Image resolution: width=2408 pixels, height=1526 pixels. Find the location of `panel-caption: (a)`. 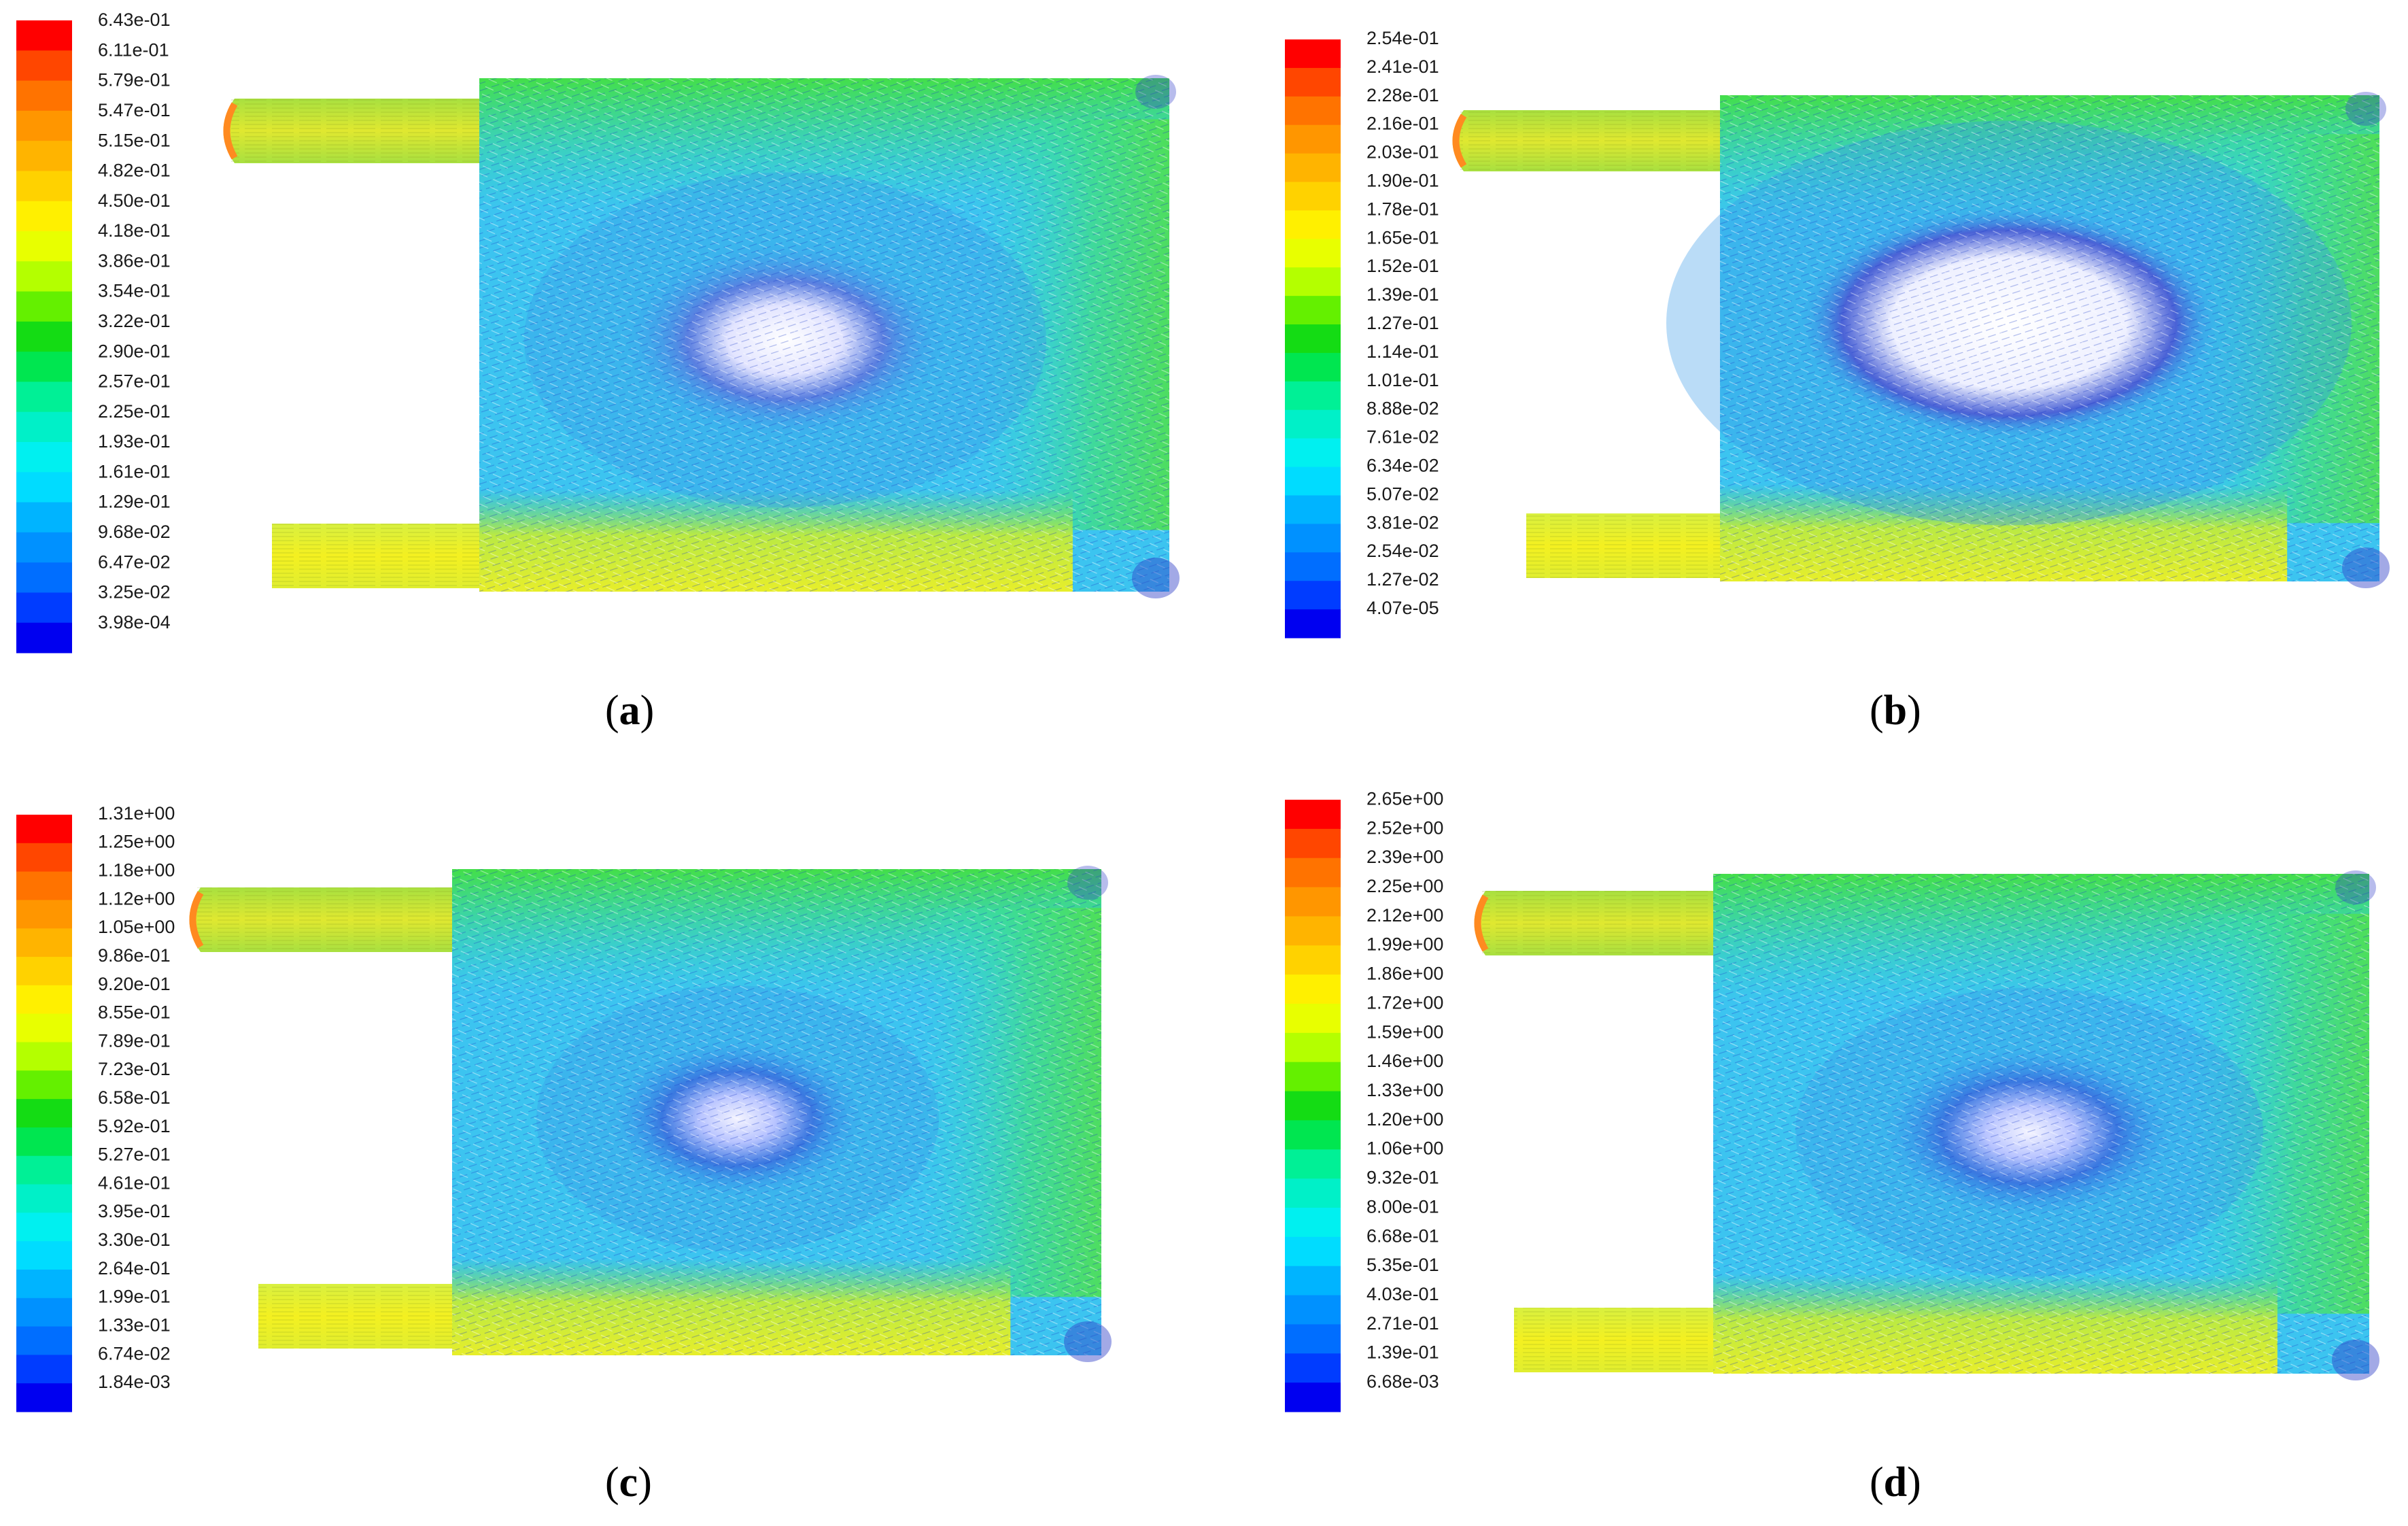

panel-caption: (a) is located at coordinates (629, 711).